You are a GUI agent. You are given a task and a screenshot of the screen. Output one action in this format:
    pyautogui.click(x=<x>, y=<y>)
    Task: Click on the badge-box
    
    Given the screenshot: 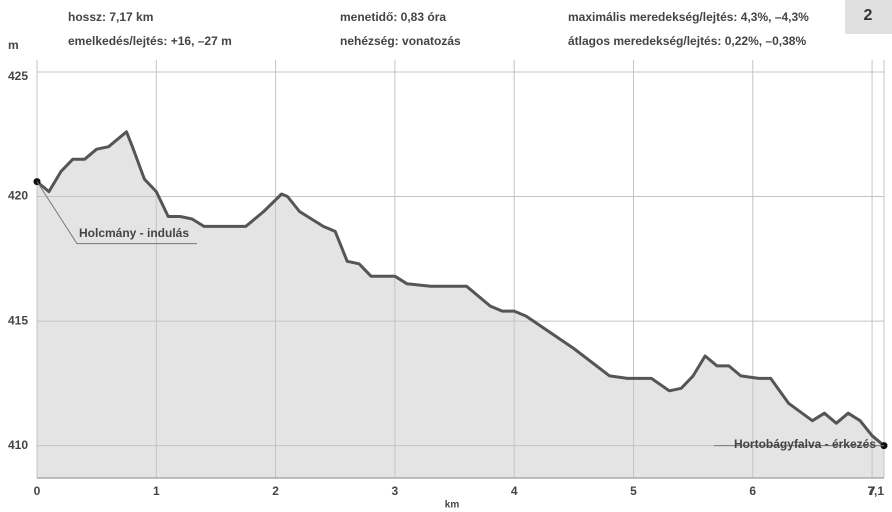 What is the action you would take?
    pyautogui.click(x=868, y=17)
    